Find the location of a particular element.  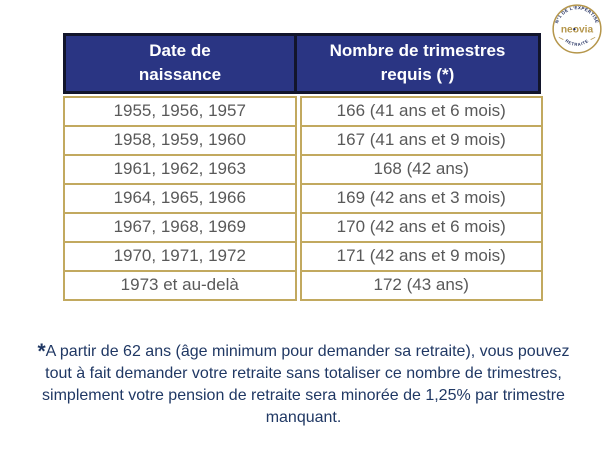

cell-quarters-required: 170 (42 ans et 6 mois) is located at coordinates (420, 227).